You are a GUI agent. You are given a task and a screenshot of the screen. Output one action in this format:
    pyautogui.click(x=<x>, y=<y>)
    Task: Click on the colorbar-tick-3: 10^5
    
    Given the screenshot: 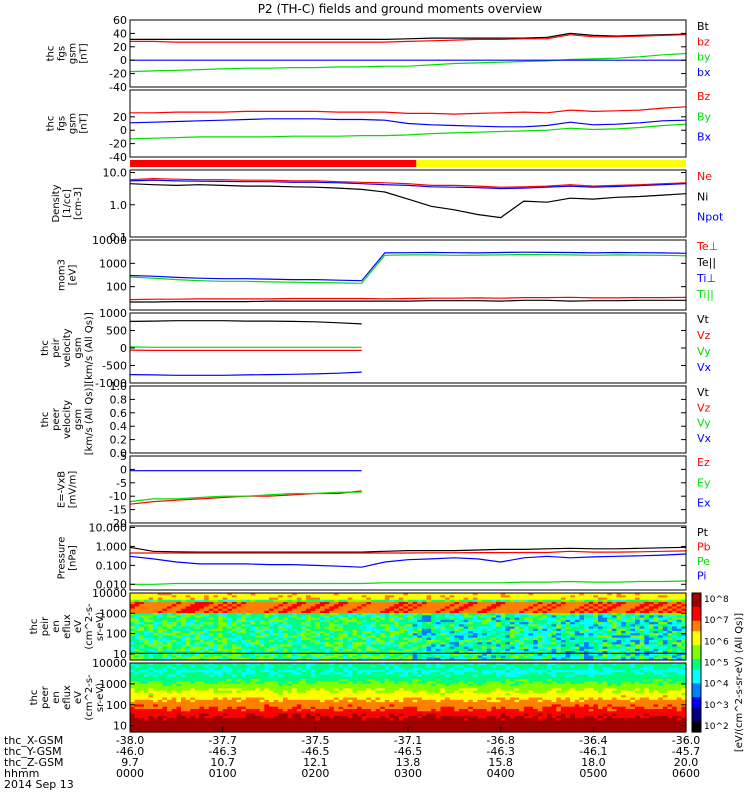 What is the action you would take?
    pyautogui.click(x=716, y=664)
    